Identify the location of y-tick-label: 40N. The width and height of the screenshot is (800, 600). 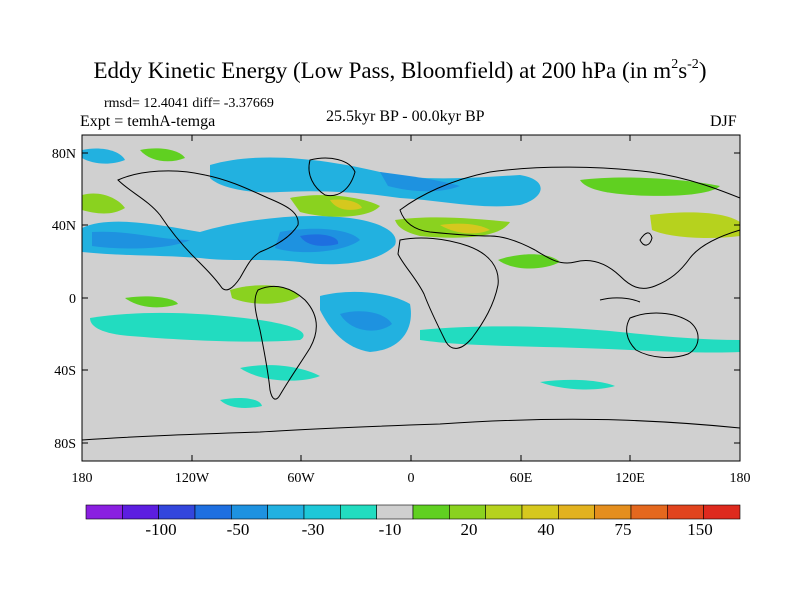
(64, 226).